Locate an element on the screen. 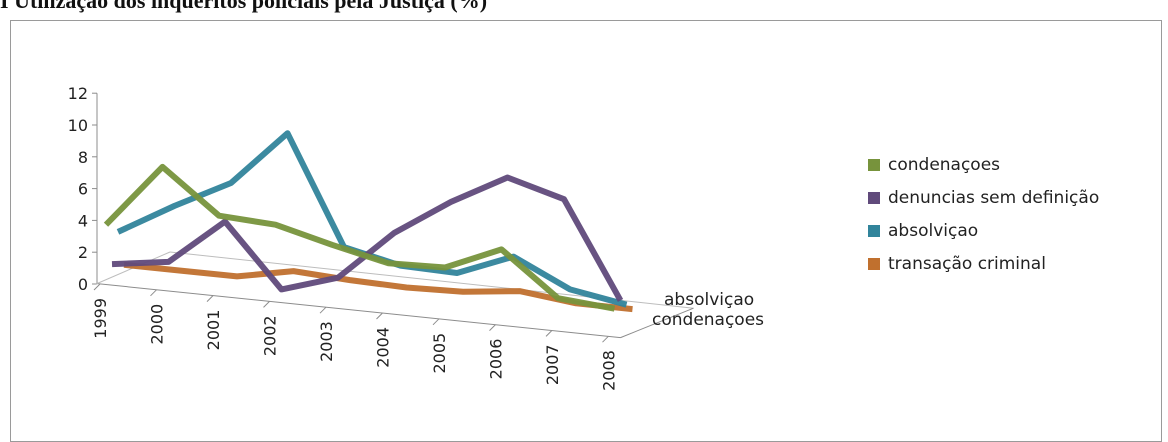 The width and height of the screenshot is (1168, 442). x-tick-label: 2007 is located at coordinates (552, 364).